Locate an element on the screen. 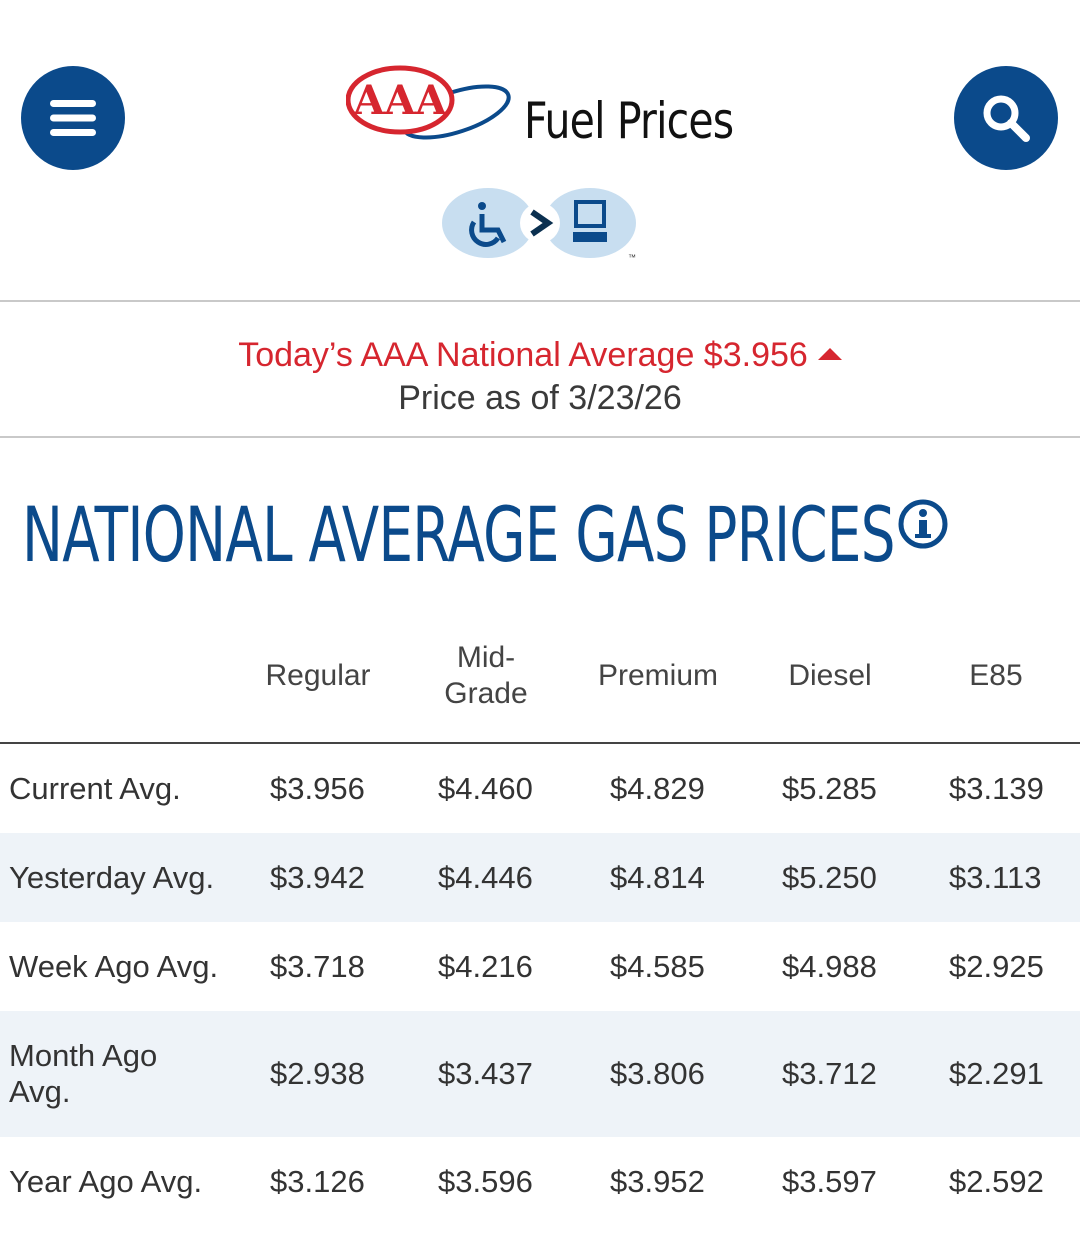 The image size is (1080, 1245). price-diesel: $3.712 is located at coordinates (829, 1073).